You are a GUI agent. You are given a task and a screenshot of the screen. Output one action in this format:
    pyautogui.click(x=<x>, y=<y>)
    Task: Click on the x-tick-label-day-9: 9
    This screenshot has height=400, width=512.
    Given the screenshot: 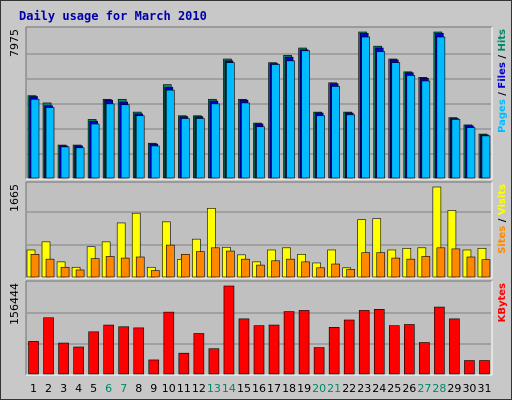 What is the action you would take?
    pyautogui.click(x=153, y=388)
    